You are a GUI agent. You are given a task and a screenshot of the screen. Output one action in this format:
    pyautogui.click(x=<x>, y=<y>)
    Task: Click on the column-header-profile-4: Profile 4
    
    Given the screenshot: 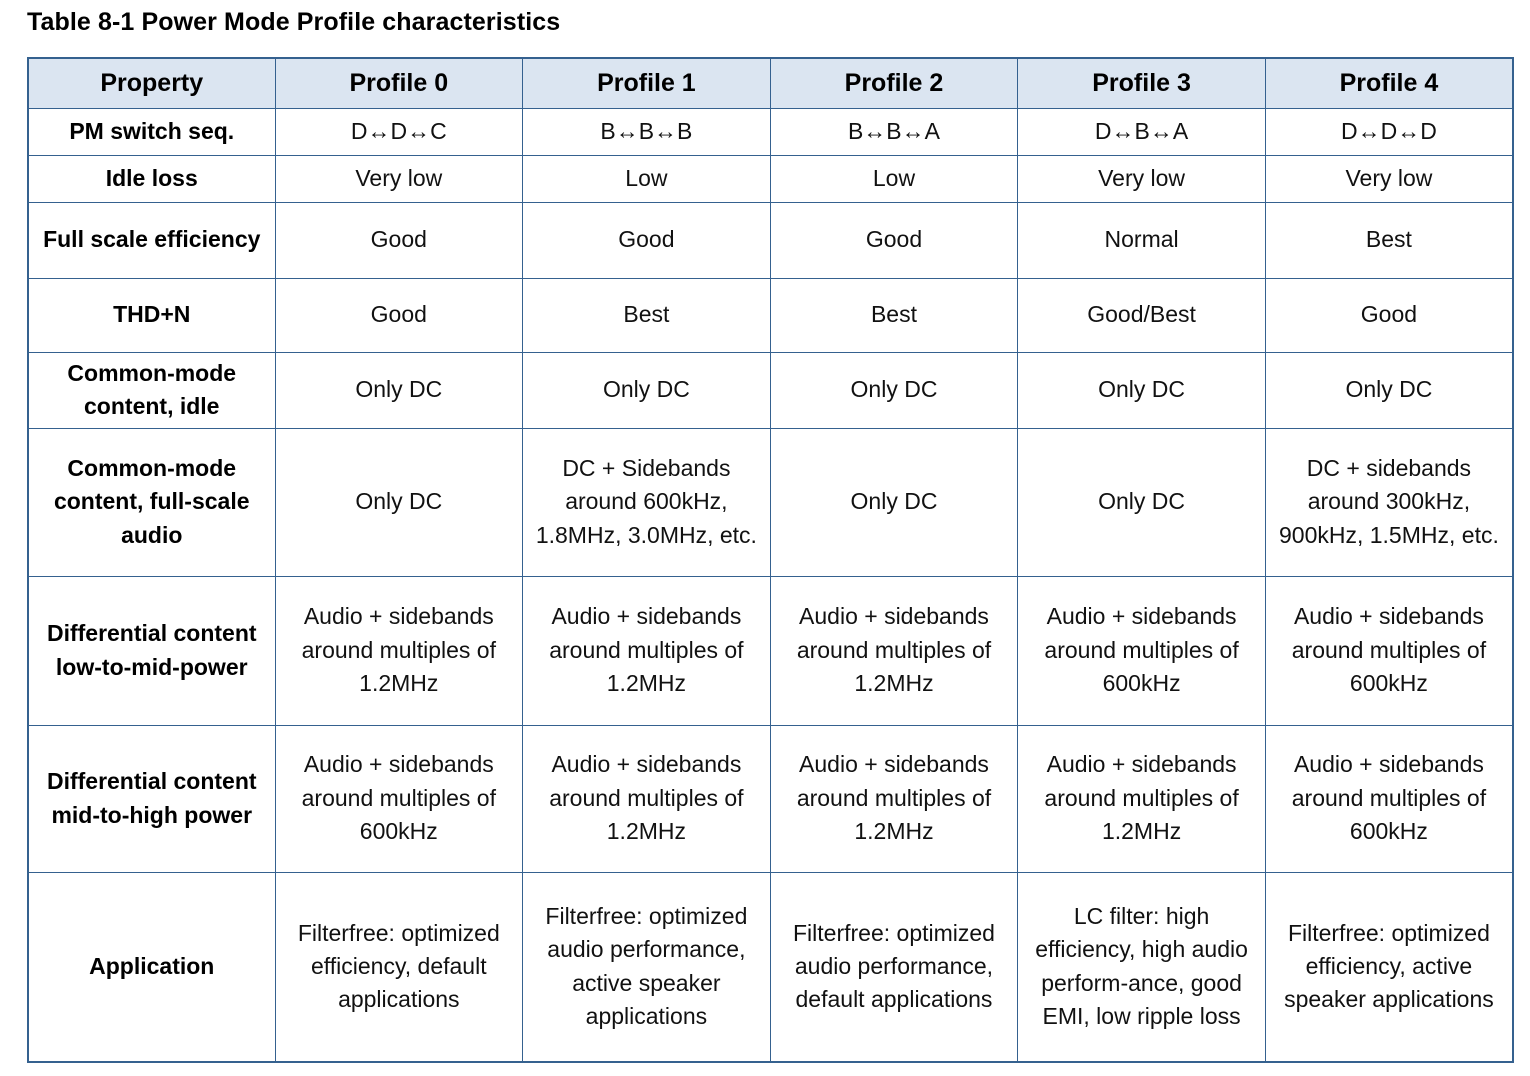 What is the action you would take?
    pyautogui.click(x=1389, y=83)
    